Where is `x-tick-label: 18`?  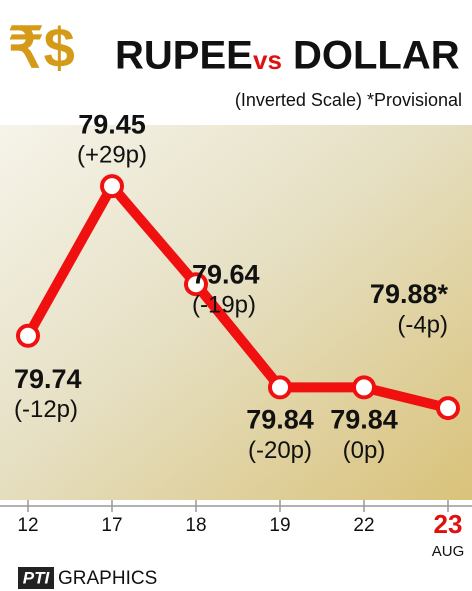
x-tick-label: 18 is located at coordinates (195, 525).